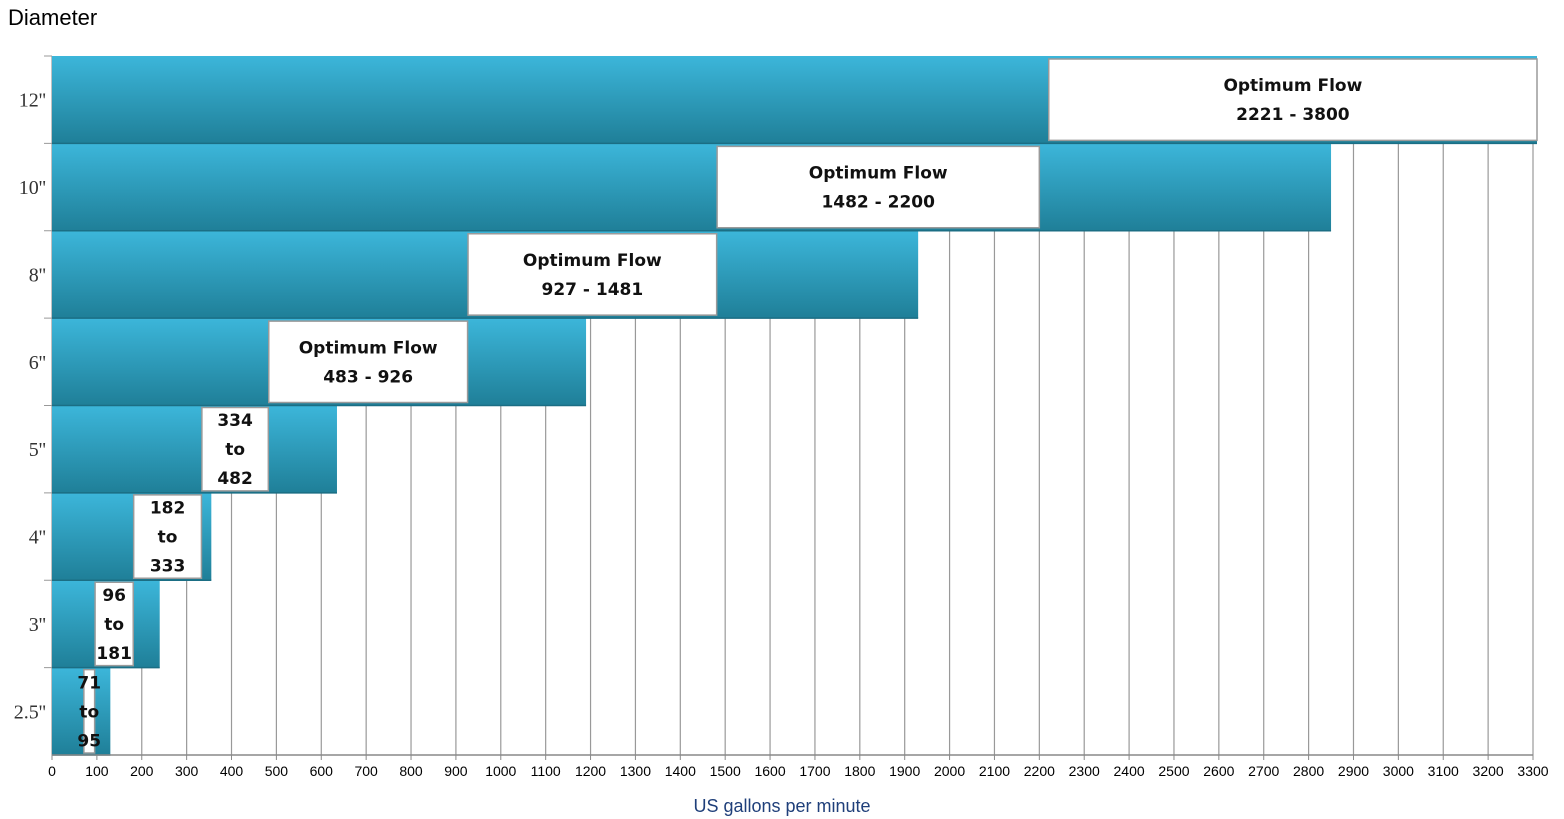 Image resolution: width=1564 pixels, height=819 pixels. I want to click on x-tick-label: 1700, so click(814, 771).